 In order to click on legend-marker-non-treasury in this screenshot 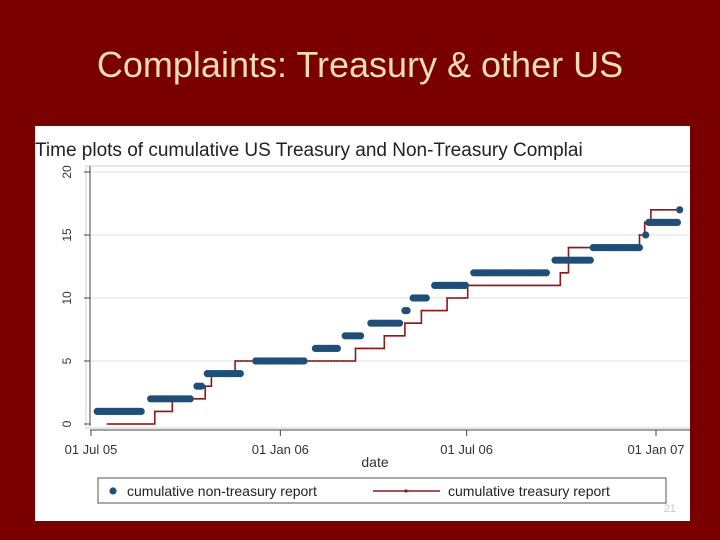, I will do `click(113, 491)`.